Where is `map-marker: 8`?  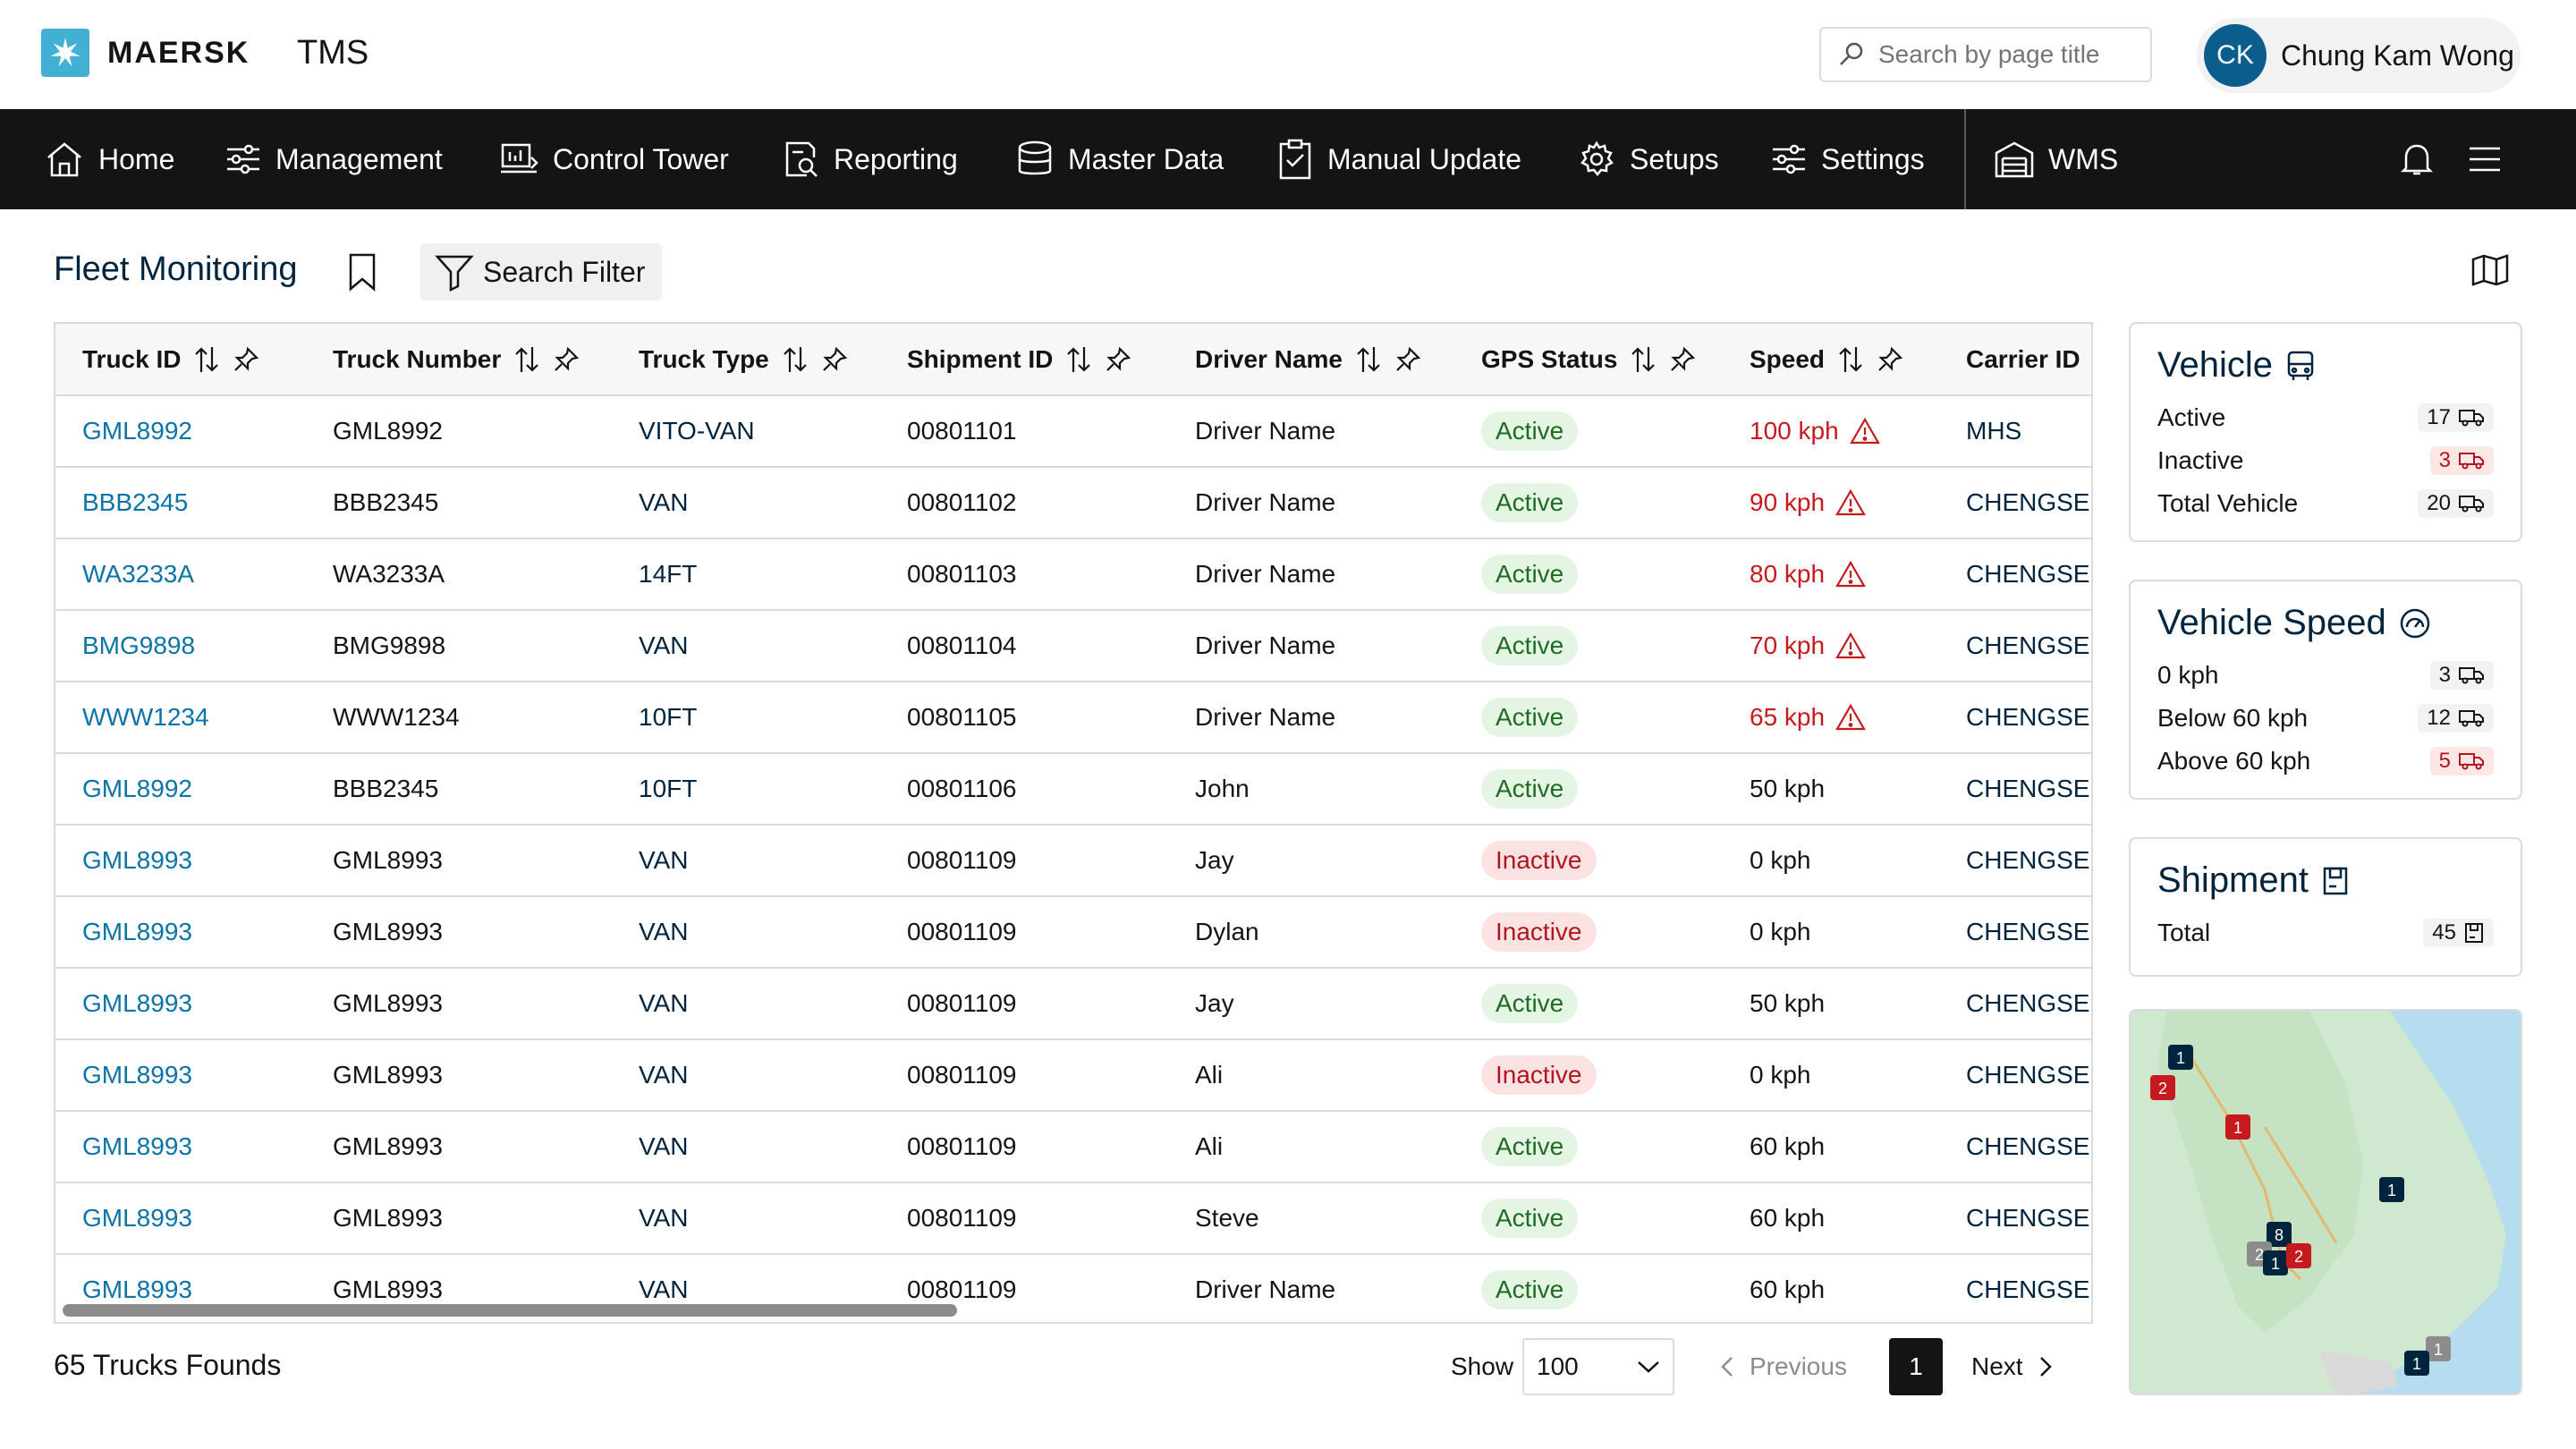
map-marker: 8 is located at coordinates (2279, 1234).